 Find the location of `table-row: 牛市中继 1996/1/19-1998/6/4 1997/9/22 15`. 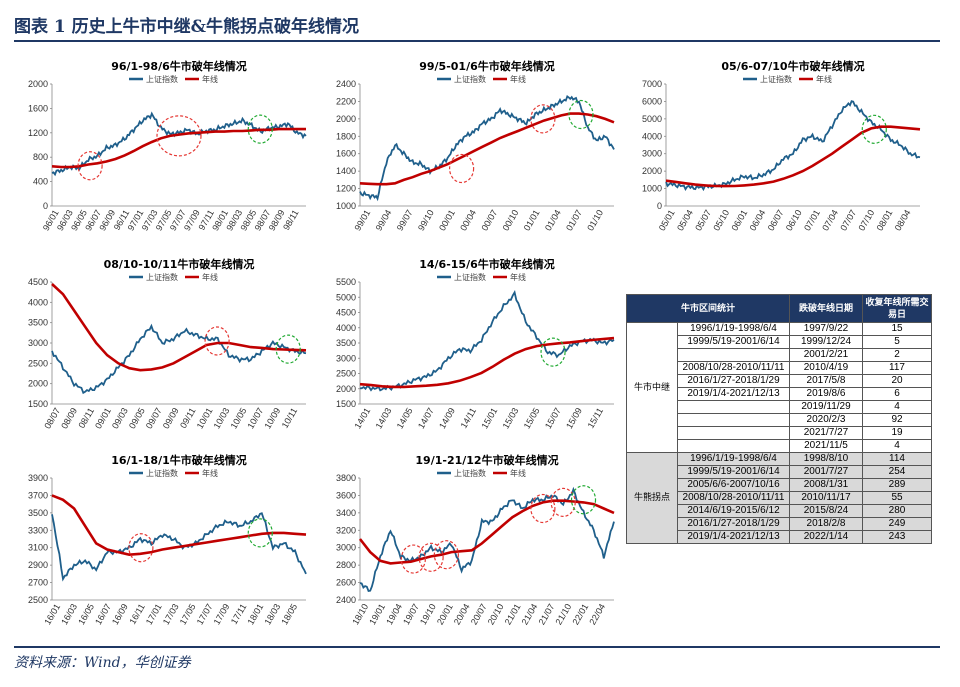

table-row: 牛市中继 1996/1/19-1998/6/4 1997/9/22 15 is located at coordinates (779, 387).